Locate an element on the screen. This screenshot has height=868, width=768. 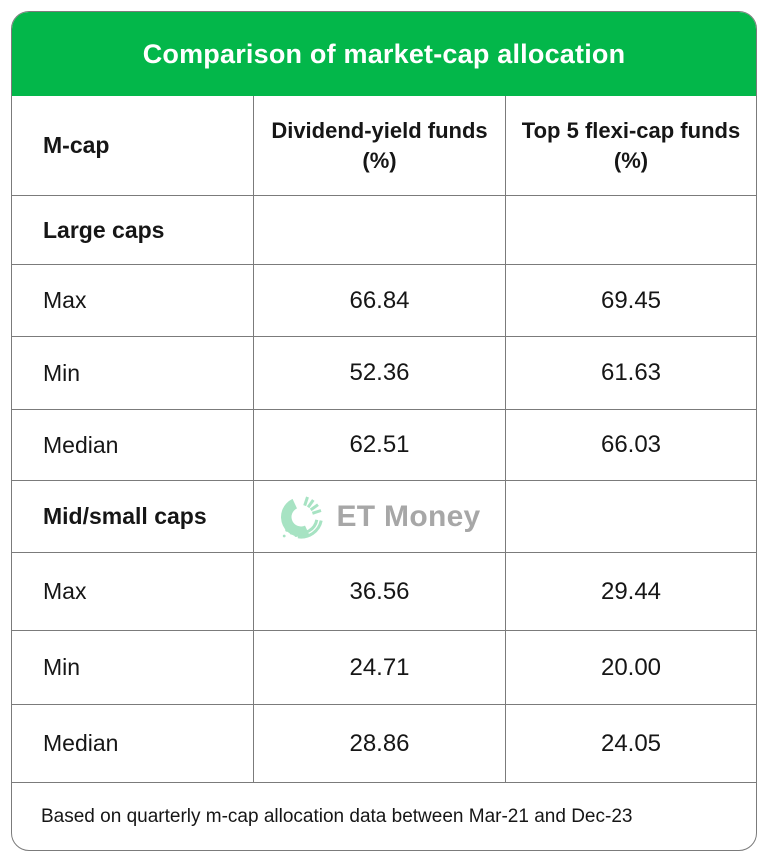
table-row-mid-median: Median 28.86 24.05 is located at coordinates (384, 743).